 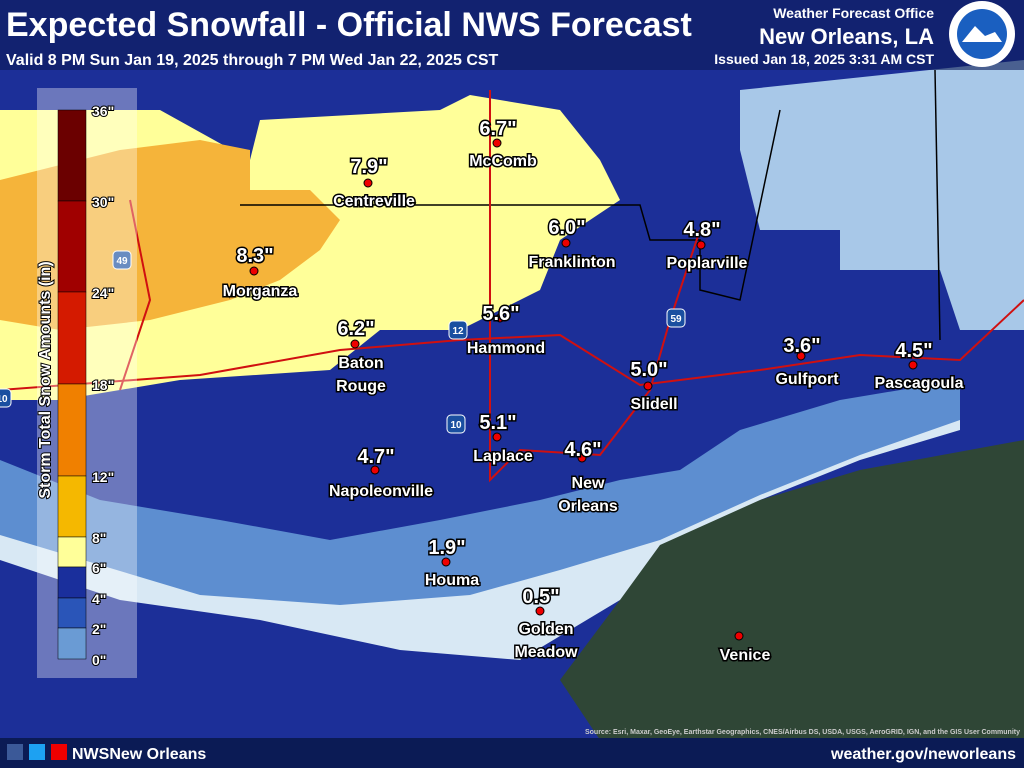 I want to click on city-name: Laplace, so click(x=503, y=456).